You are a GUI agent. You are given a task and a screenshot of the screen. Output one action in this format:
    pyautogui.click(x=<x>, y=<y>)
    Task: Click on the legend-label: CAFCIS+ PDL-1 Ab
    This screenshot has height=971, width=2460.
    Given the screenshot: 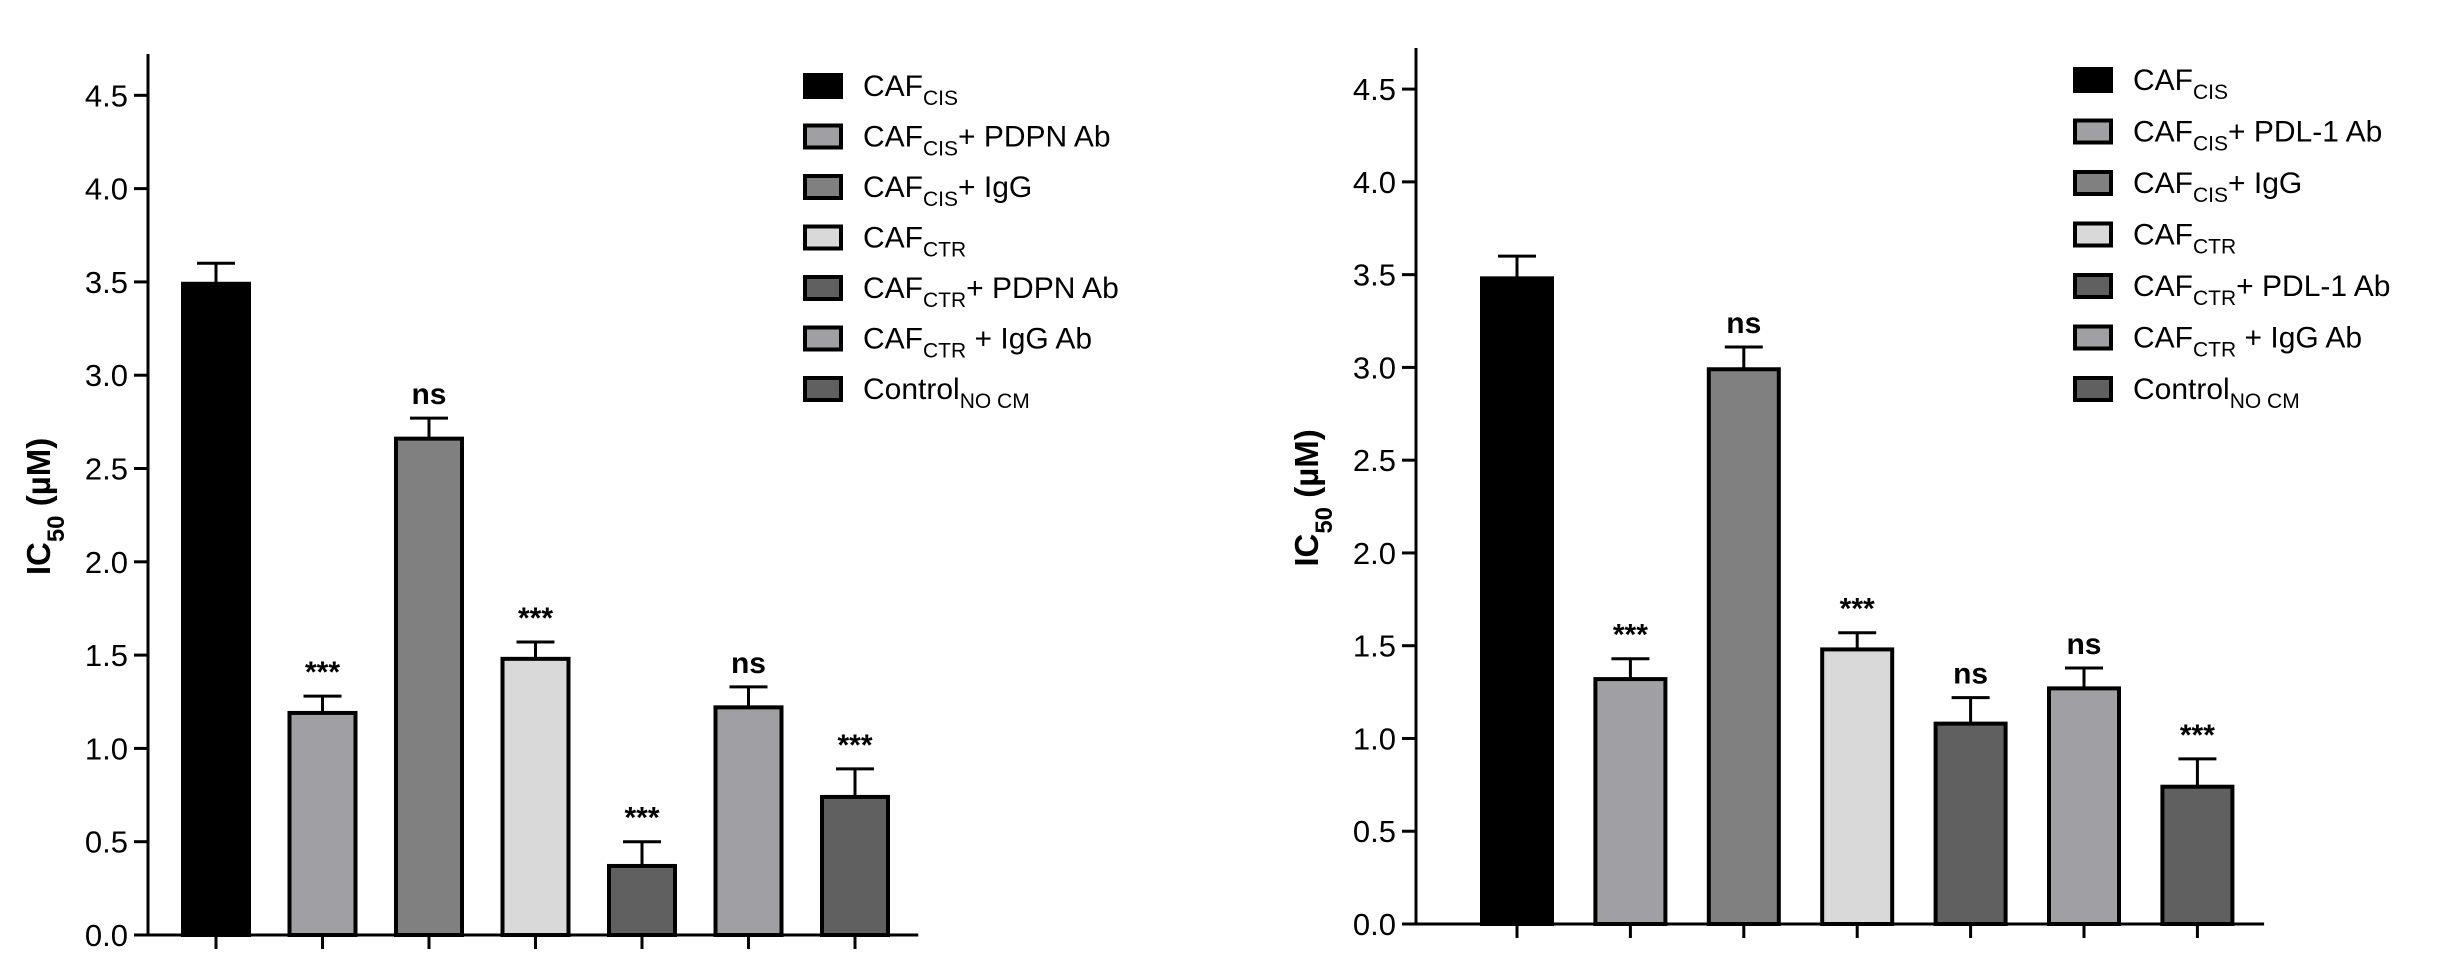 What is the action you would take?
    pyautogui.click(x=2257, y=136)
    